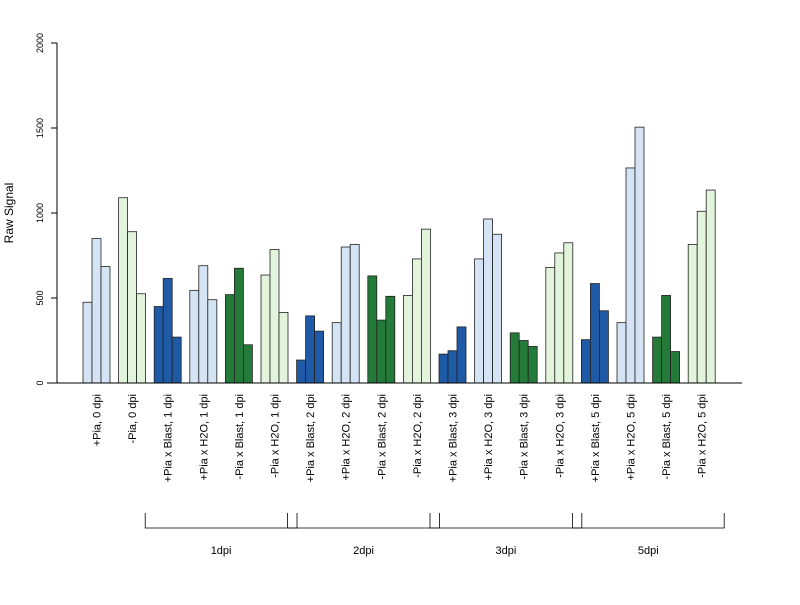 The image size is (800, 605). I want to click on x-tick-label: +Pia x Blast, 1 dpi, so click(169, 438).